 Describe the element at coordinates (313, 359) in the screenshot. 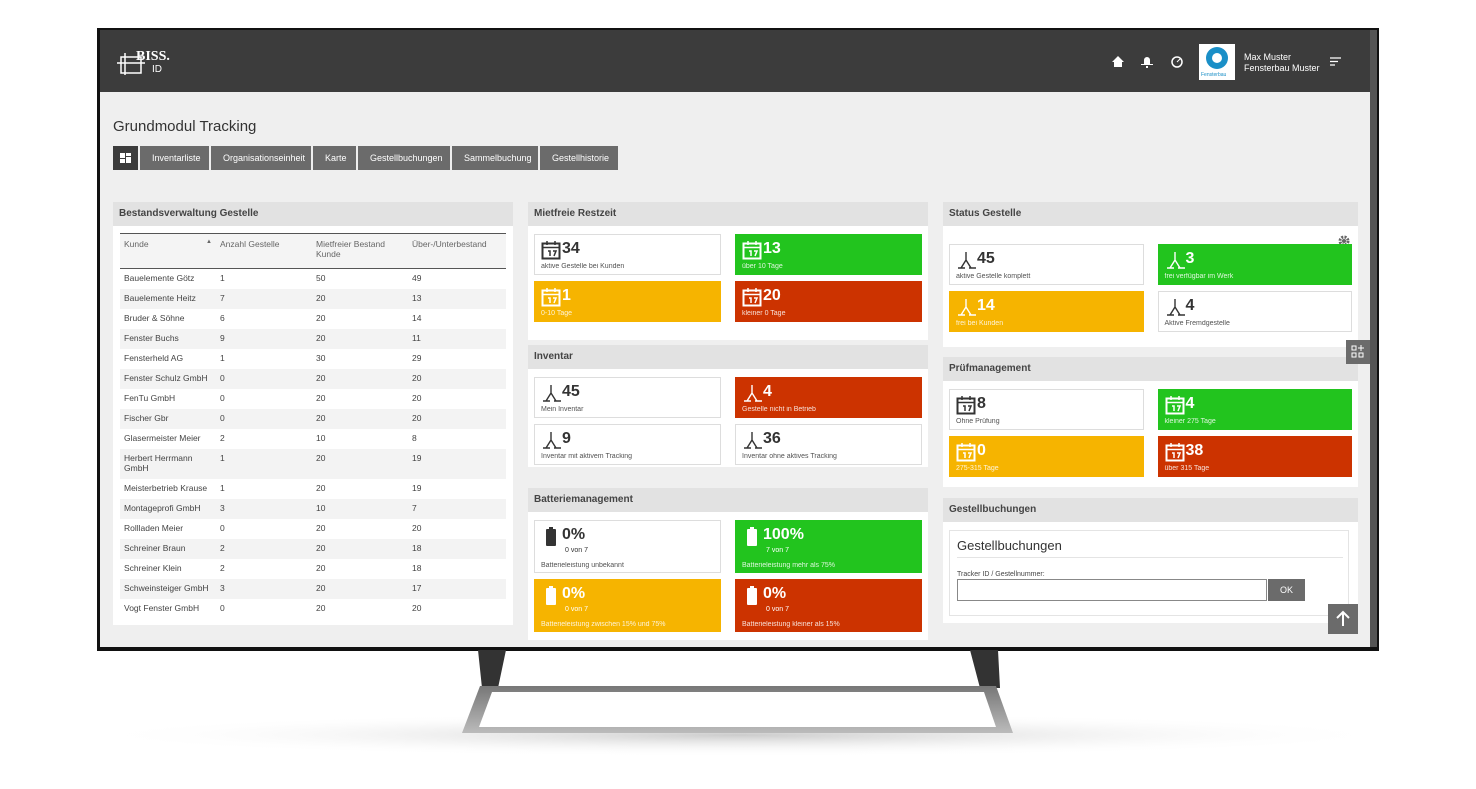

I see `table-row: Fensterheld AG 1 30 29` at that location.